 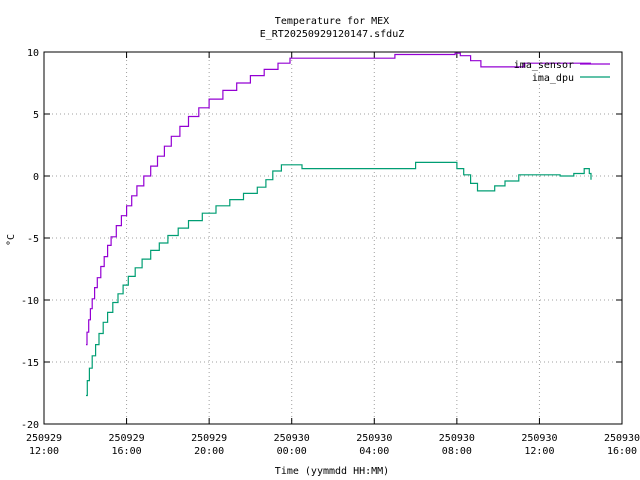 I want to click on chart-title: Temperature for MEX, so click(x=332, y=21).